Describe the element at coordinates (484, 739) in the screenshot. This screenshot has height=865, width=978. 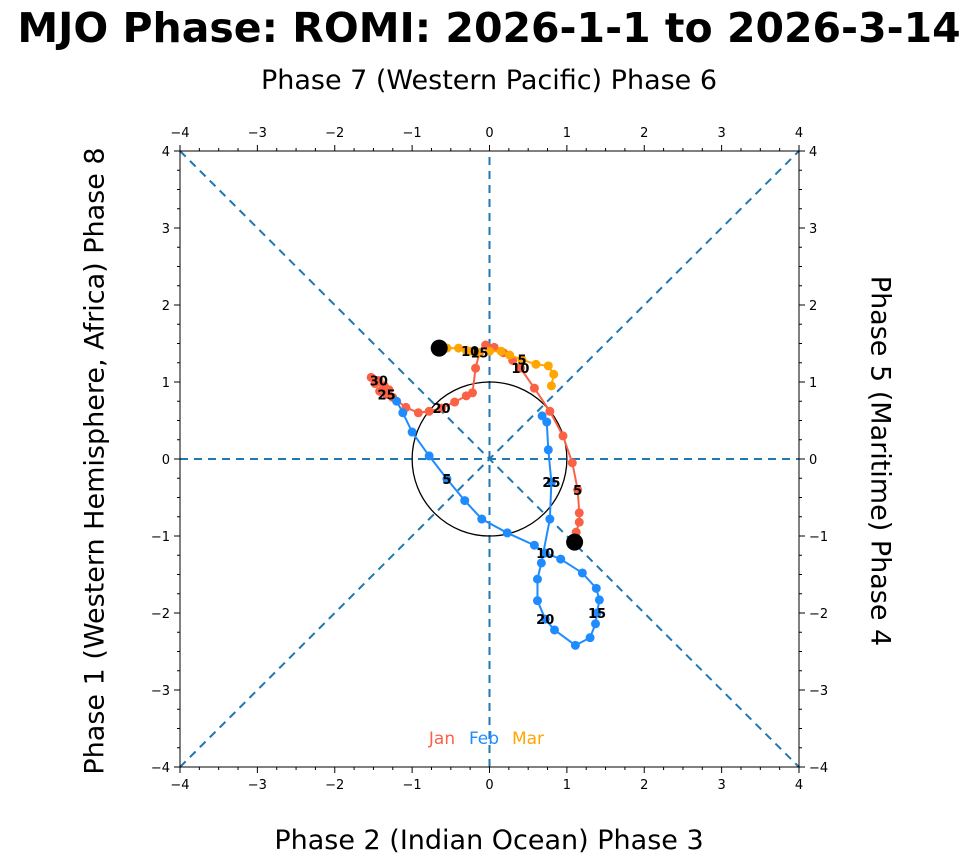
I see `legend-feb: Feb` at that location.